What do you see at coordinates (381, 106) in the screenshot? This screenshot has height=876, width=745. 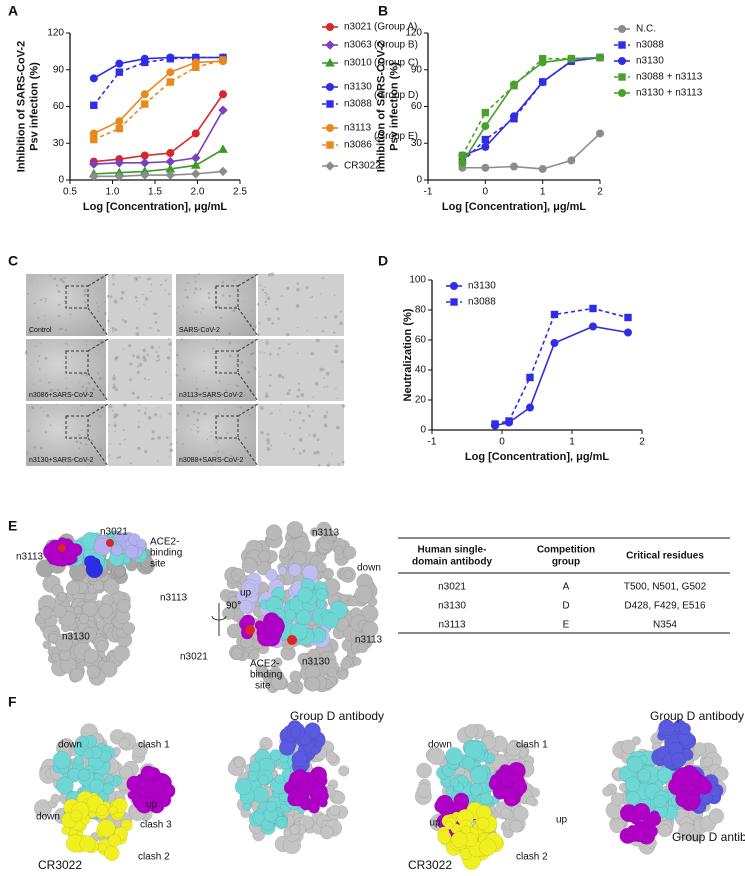 I see `y-axis-title: Inhibition of SARS-CoV-2` at bounding box center [381, 106].